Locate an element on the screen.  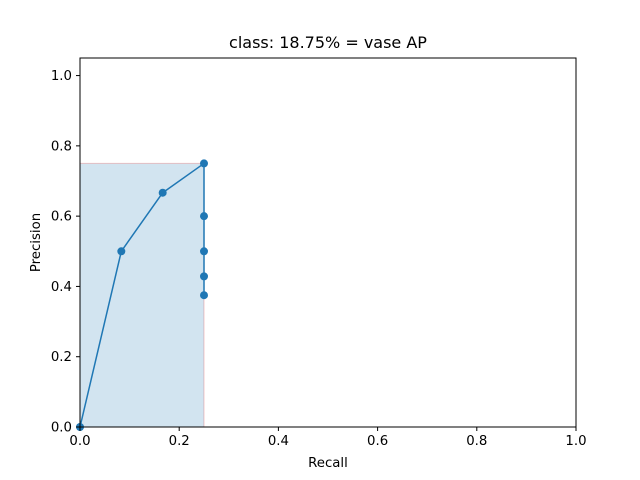
ap-area-fill is located at coordinates (142, 295).